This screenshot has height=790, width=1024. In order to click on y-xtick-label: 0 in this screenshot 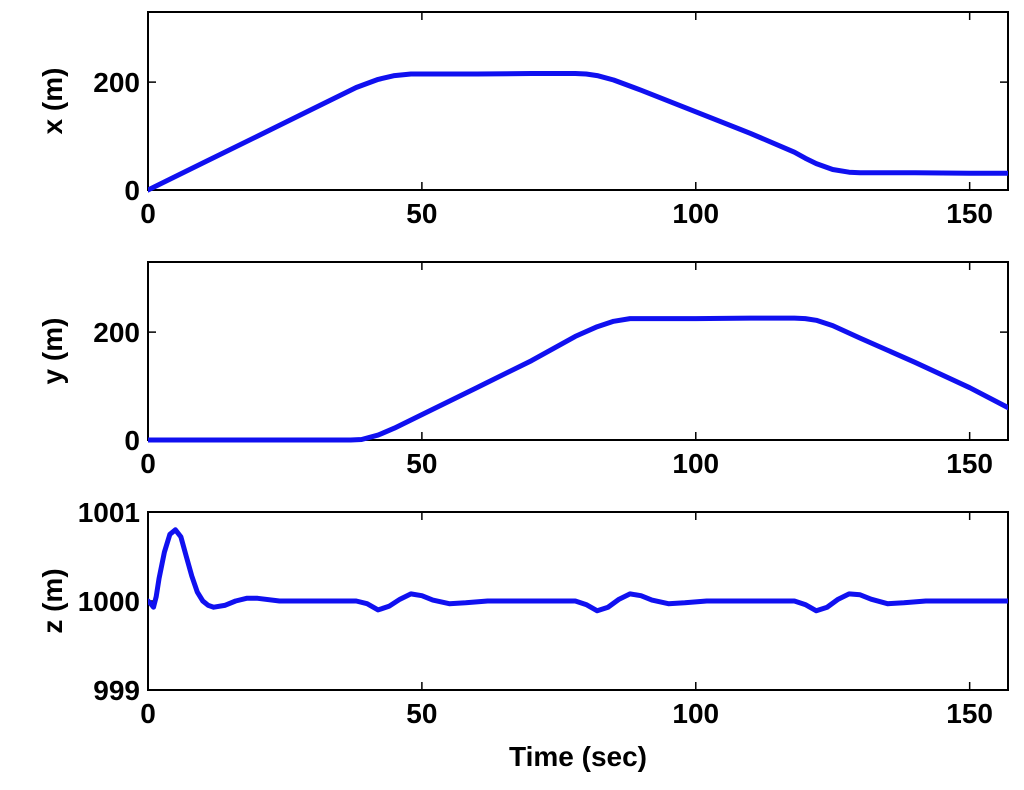, I will do `click(148, 463)`.